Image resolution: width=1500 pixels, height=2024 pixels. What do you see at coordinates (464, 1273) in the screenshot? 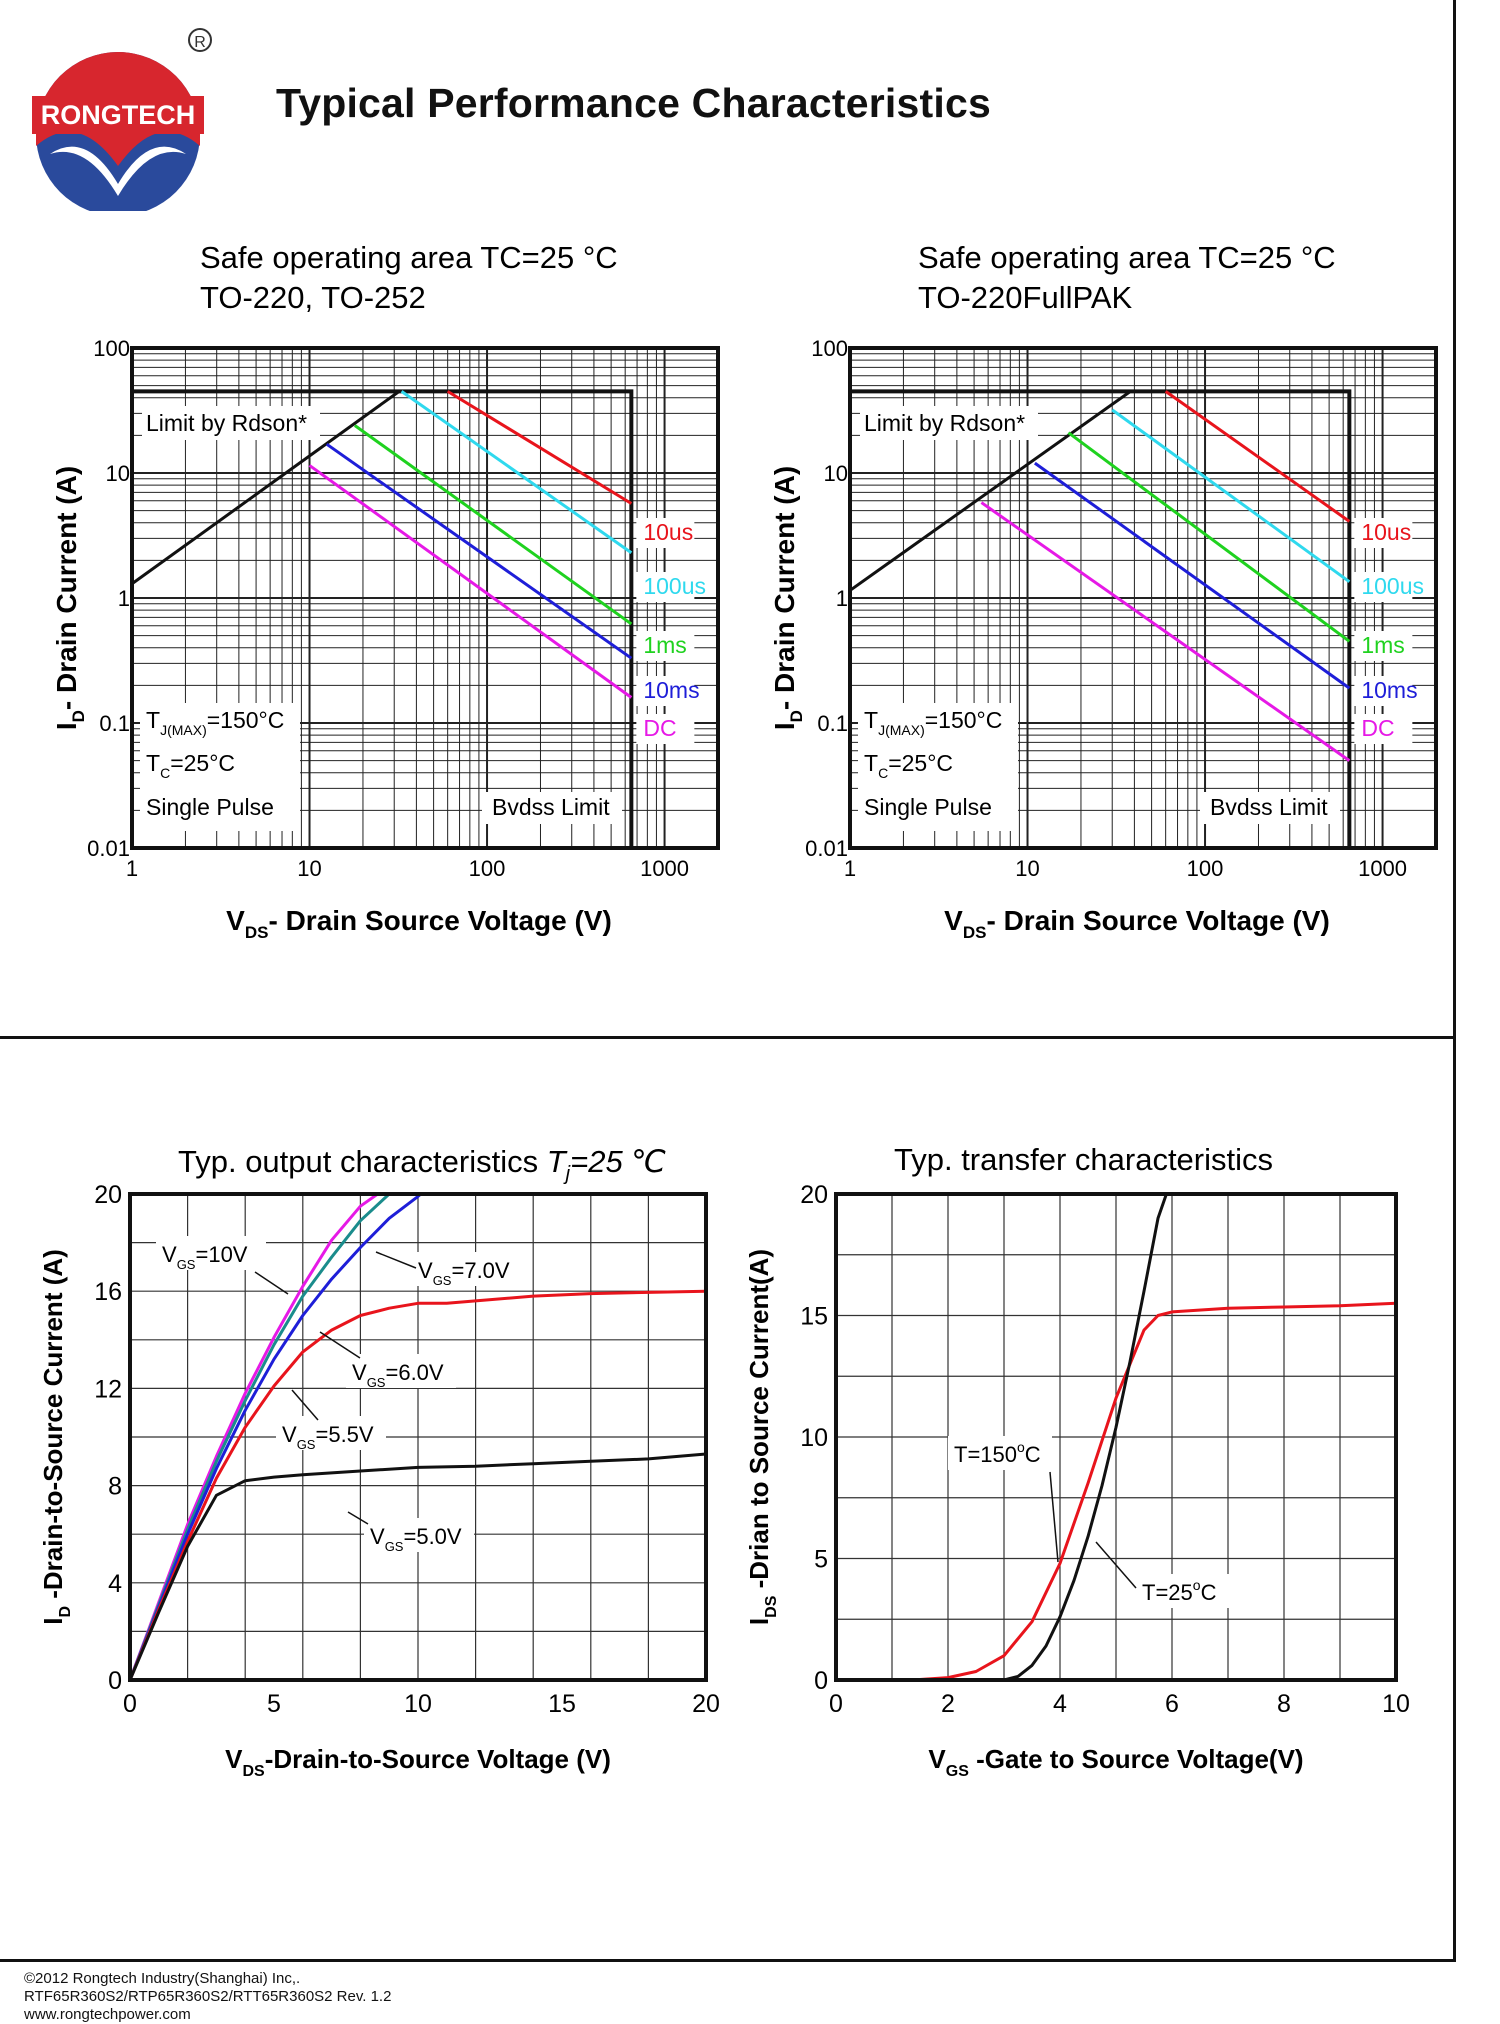
I see `curve-label: VGS=7.0V` at bounding box center [464, 1273].